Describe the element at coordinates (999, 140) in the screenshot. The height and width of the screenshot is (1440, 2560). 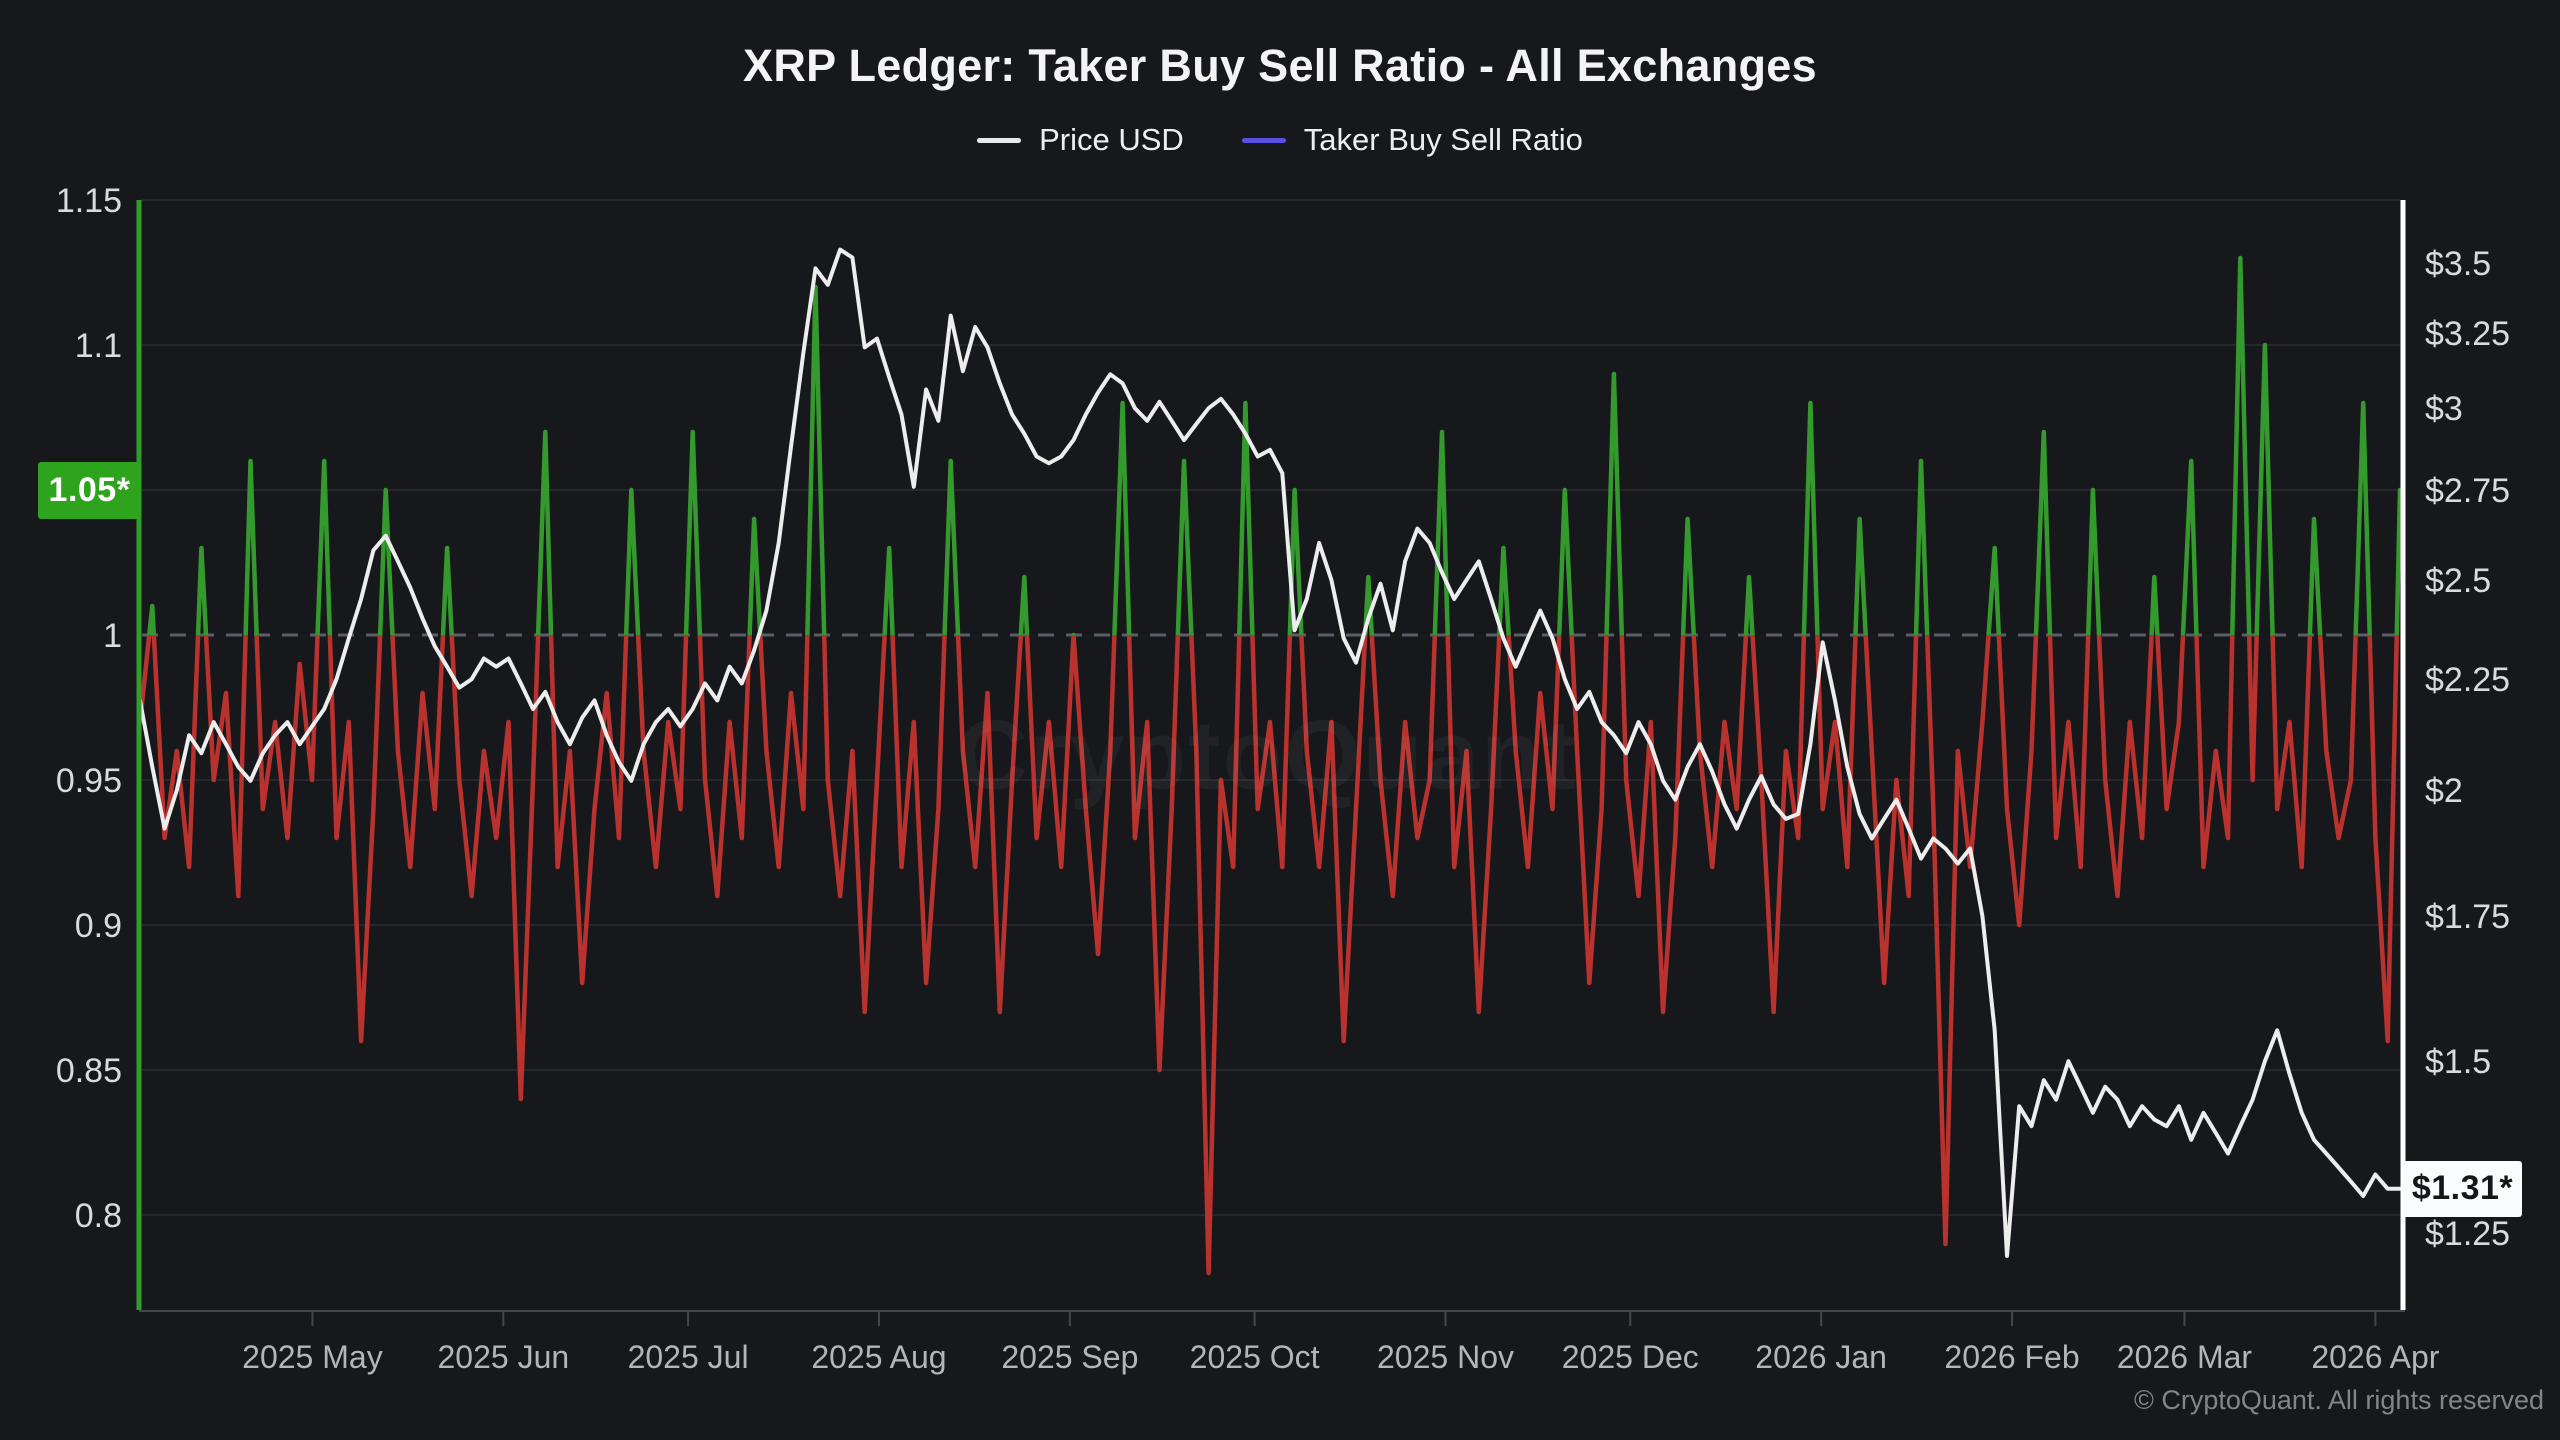
I see `price-line-swatch-icon` at that location.